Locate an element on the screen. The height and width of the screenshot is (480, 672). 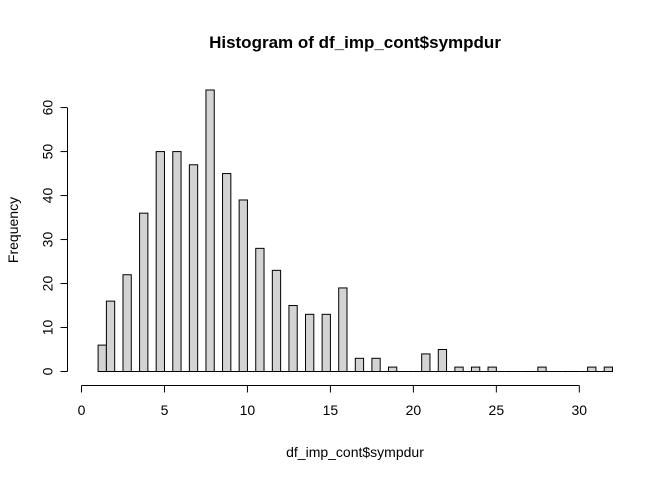
y-tick-label: 50 is located at coordinates (48, 152).